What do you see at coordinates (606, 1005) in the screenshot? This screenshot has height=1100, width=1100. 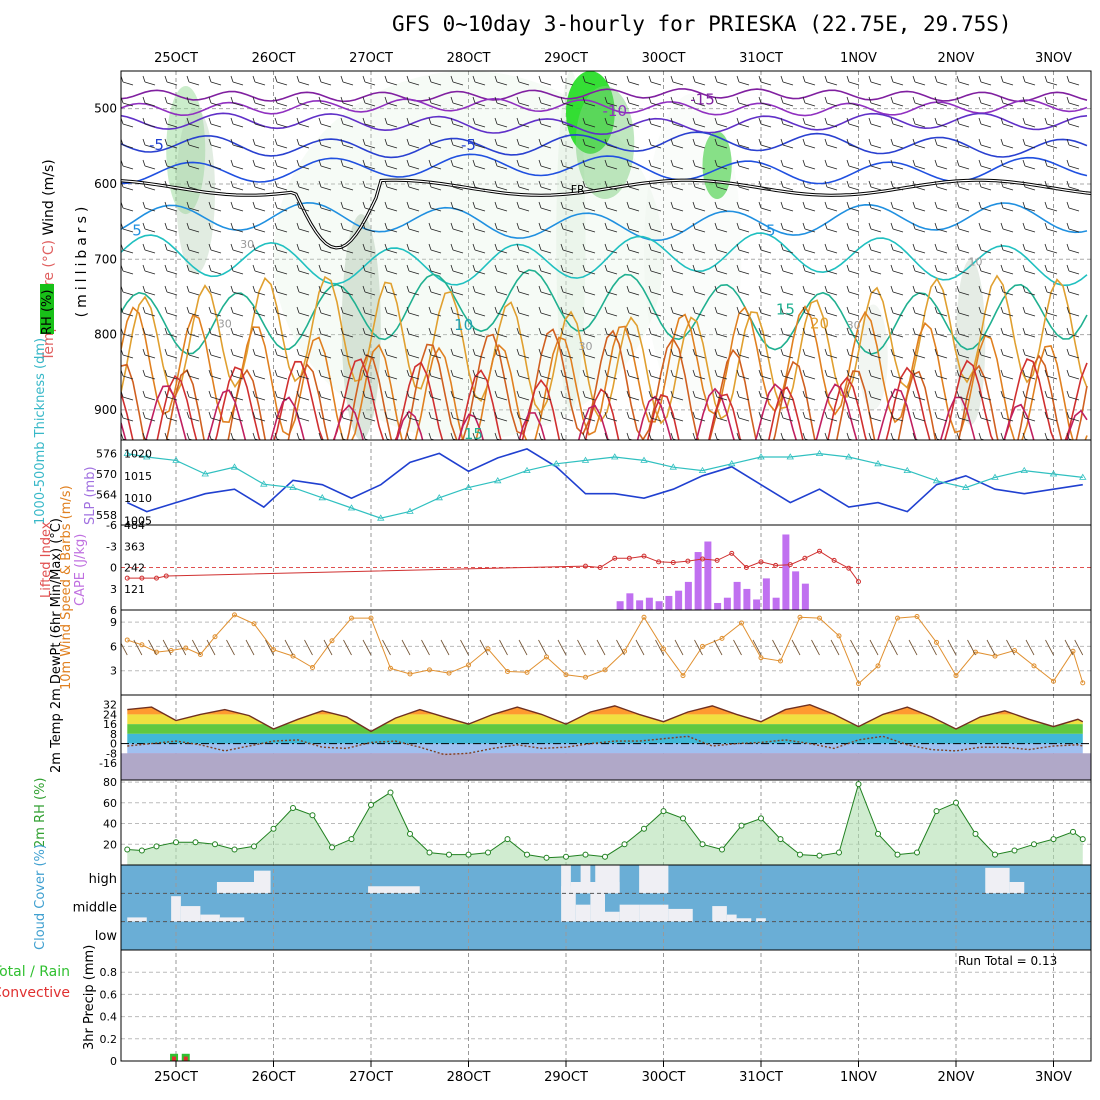 I see `precip-plot` at bounding box center [606, 1005].